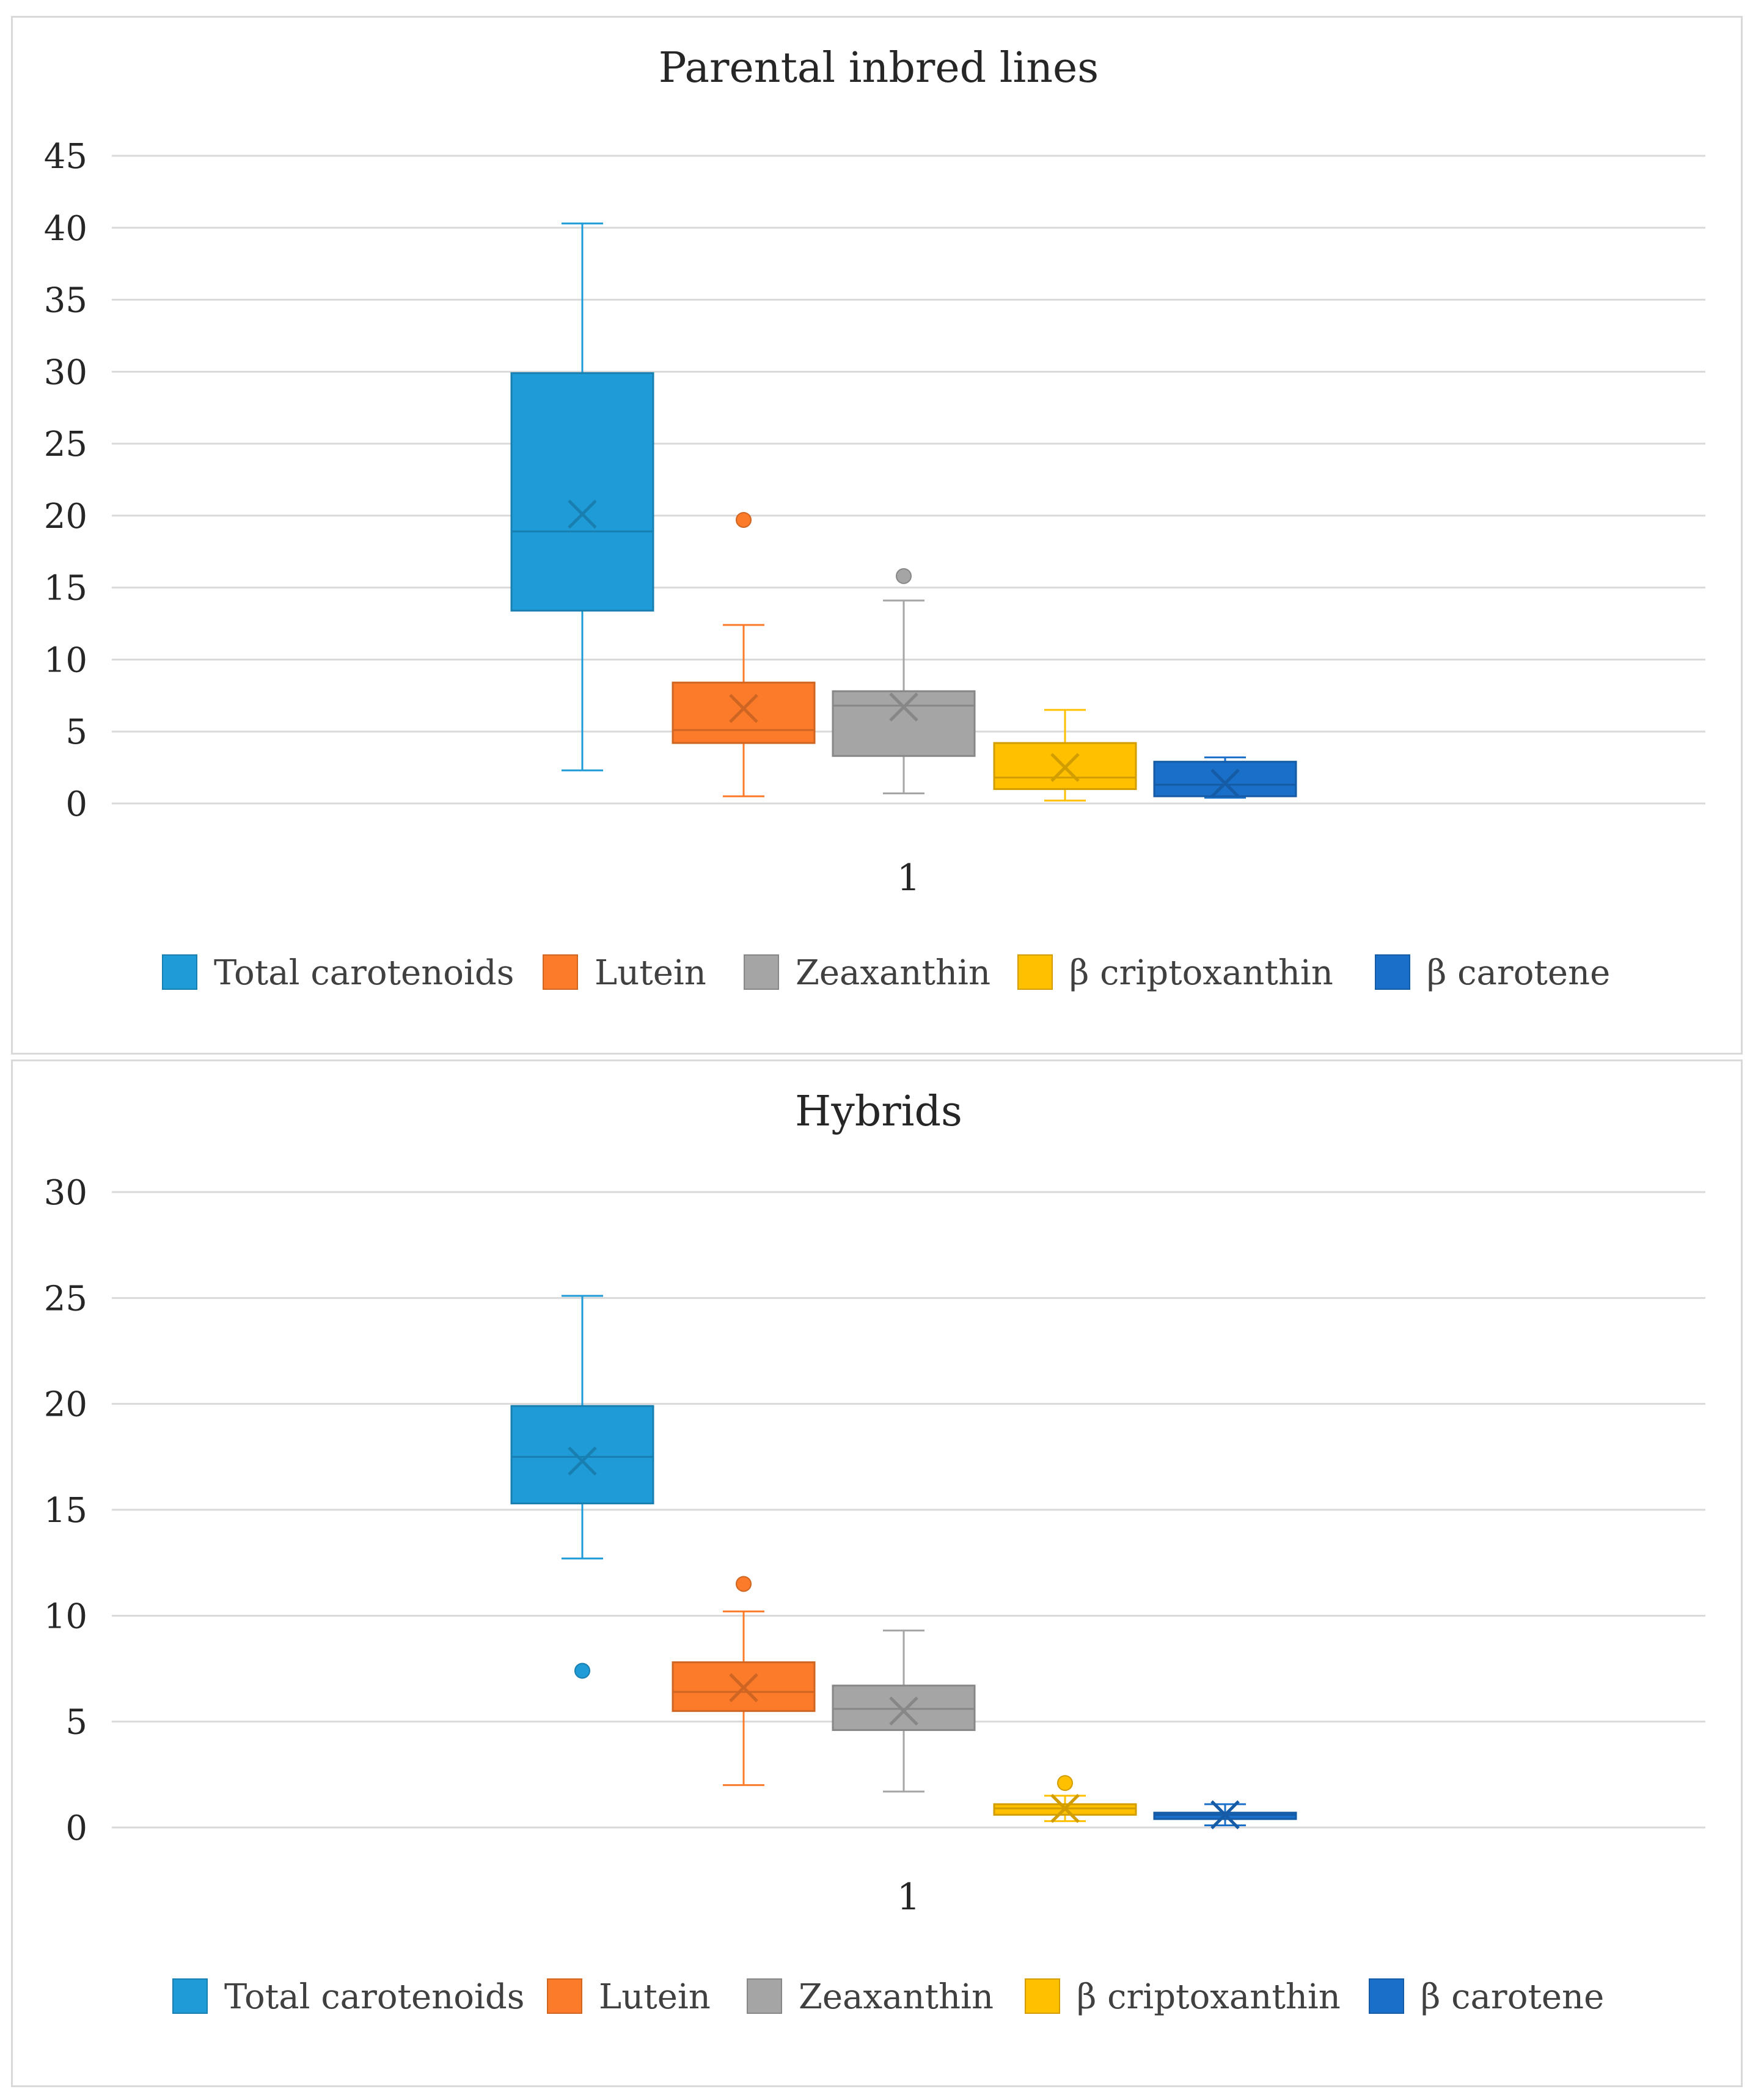  I want to click on chart-title: Hybrids, so click(878, 1112).